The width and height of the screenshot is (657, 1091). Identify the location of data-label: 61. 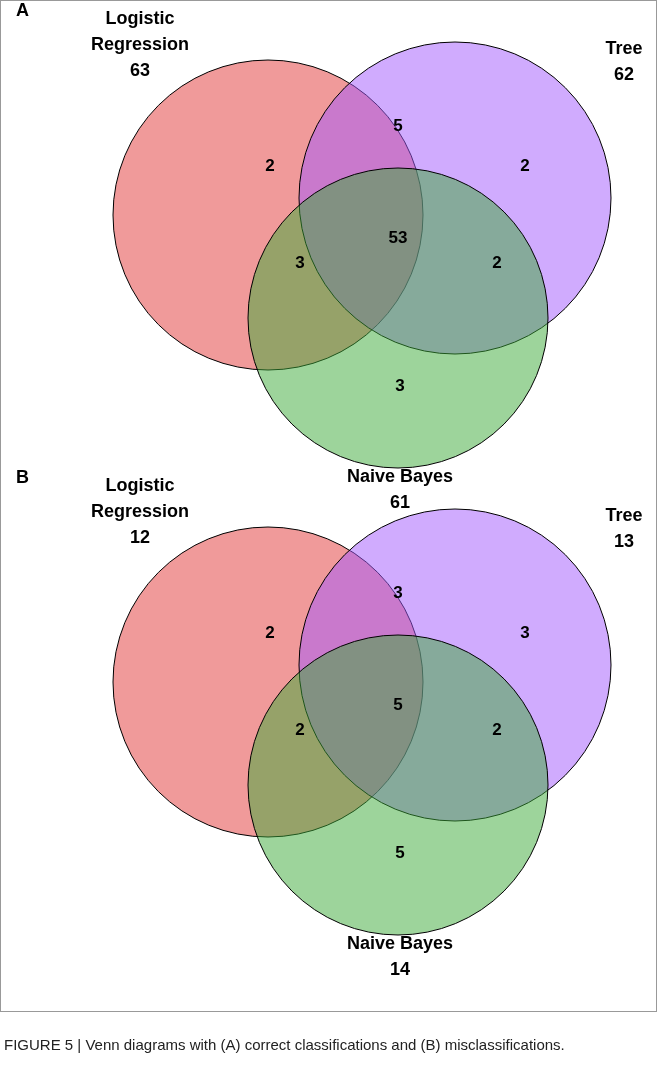
(400, 502).